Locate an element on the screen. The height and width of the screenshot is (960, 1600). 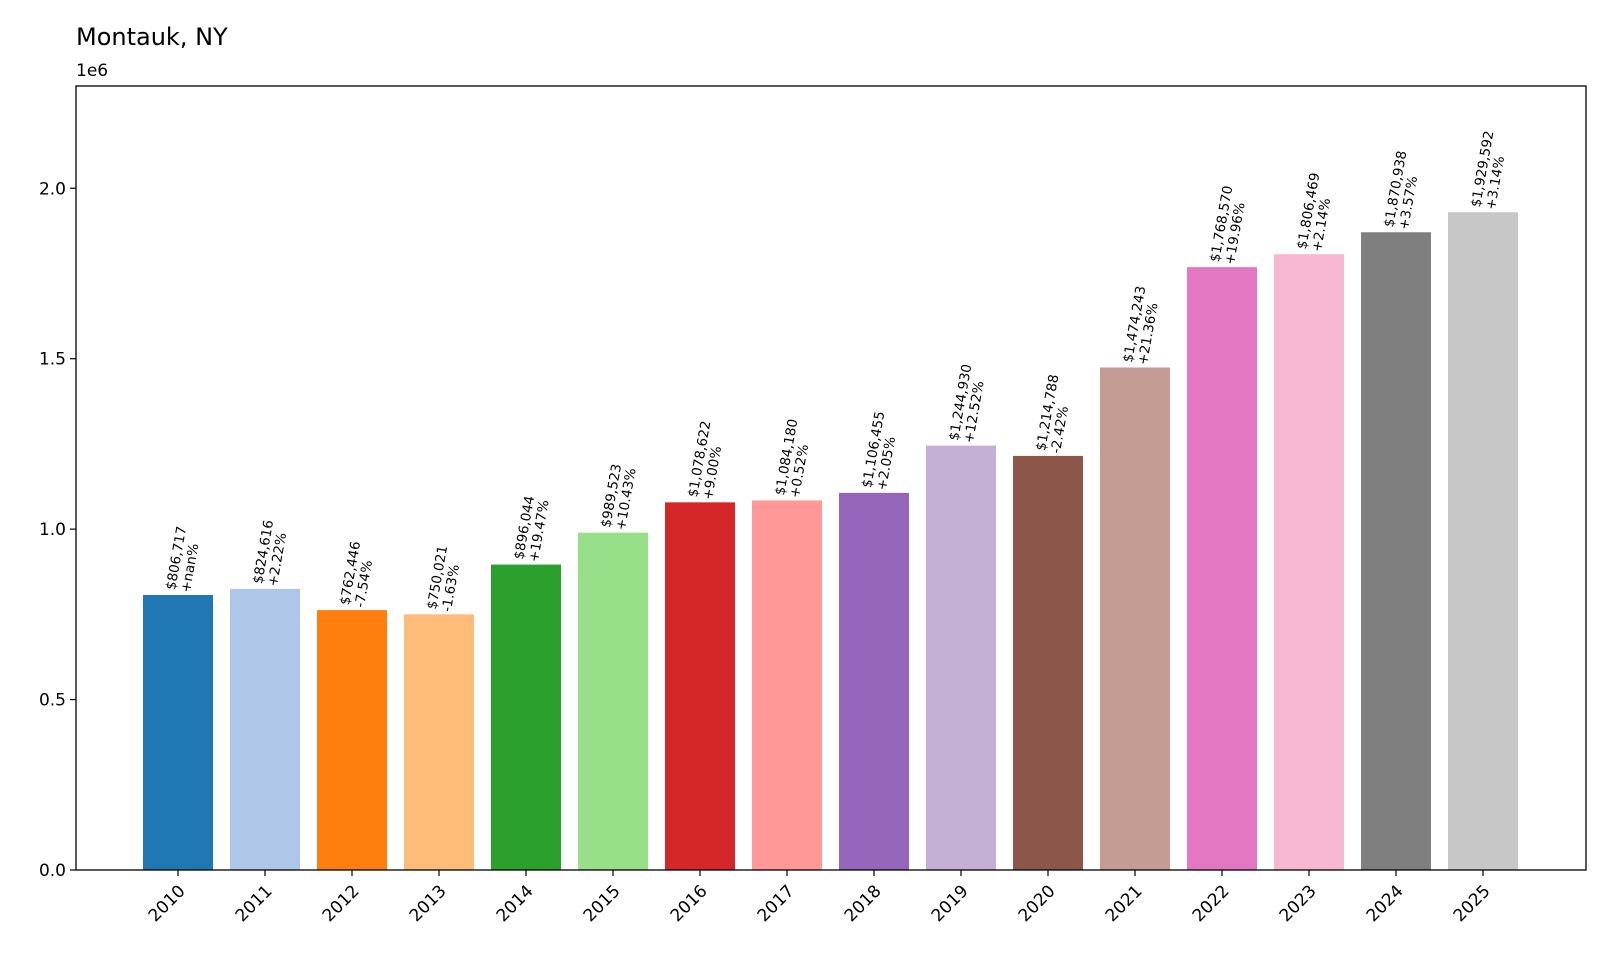
x-tick-label: 2019 is located at coordinates (950, 903).